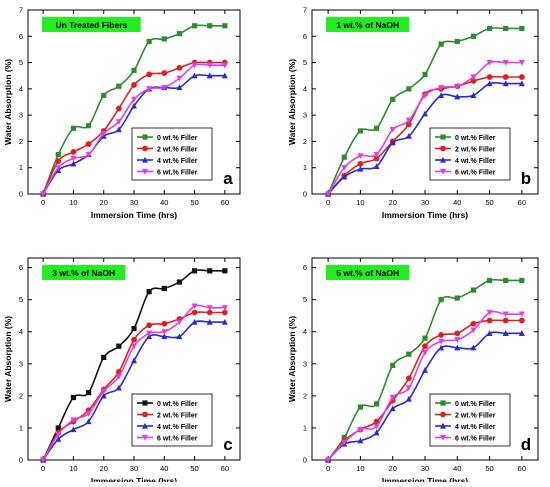 This screenshot has width=550, height=487. Describe the element at coordinates (526, 444) in the screenshot. I see `panel-letter: d` at that location.